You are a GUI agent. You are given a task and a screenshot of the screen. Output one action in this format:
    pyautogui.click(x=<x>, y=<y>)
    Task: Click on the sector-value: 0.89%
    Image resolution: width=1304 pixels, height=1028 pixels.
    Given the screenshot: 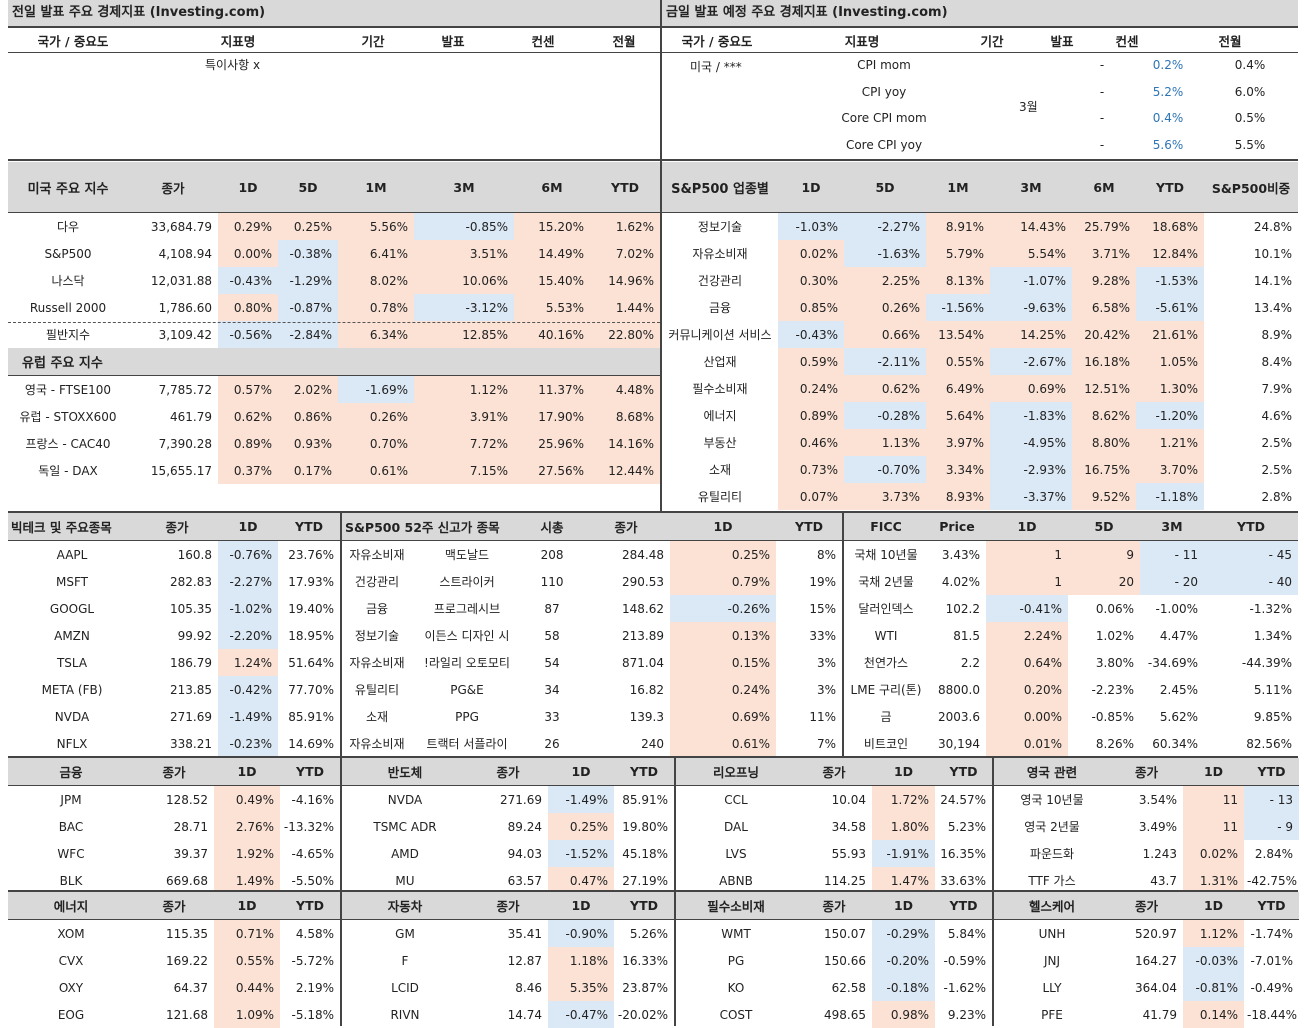 What is the action you would take?
    pyautogui.click(x=811, y=415)
    